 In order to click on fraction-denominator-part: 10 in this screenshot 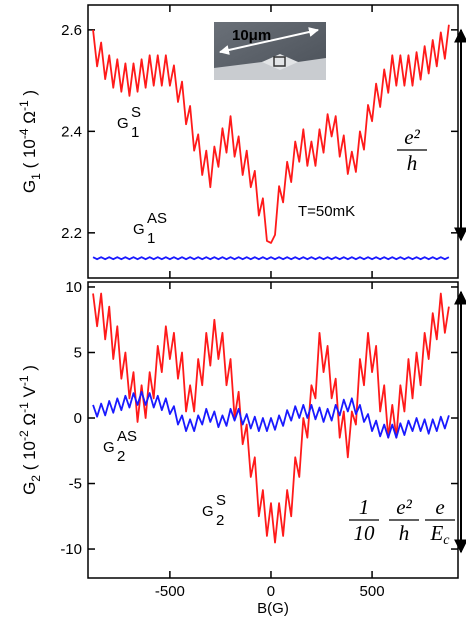, I will do `click(365, 533)`.